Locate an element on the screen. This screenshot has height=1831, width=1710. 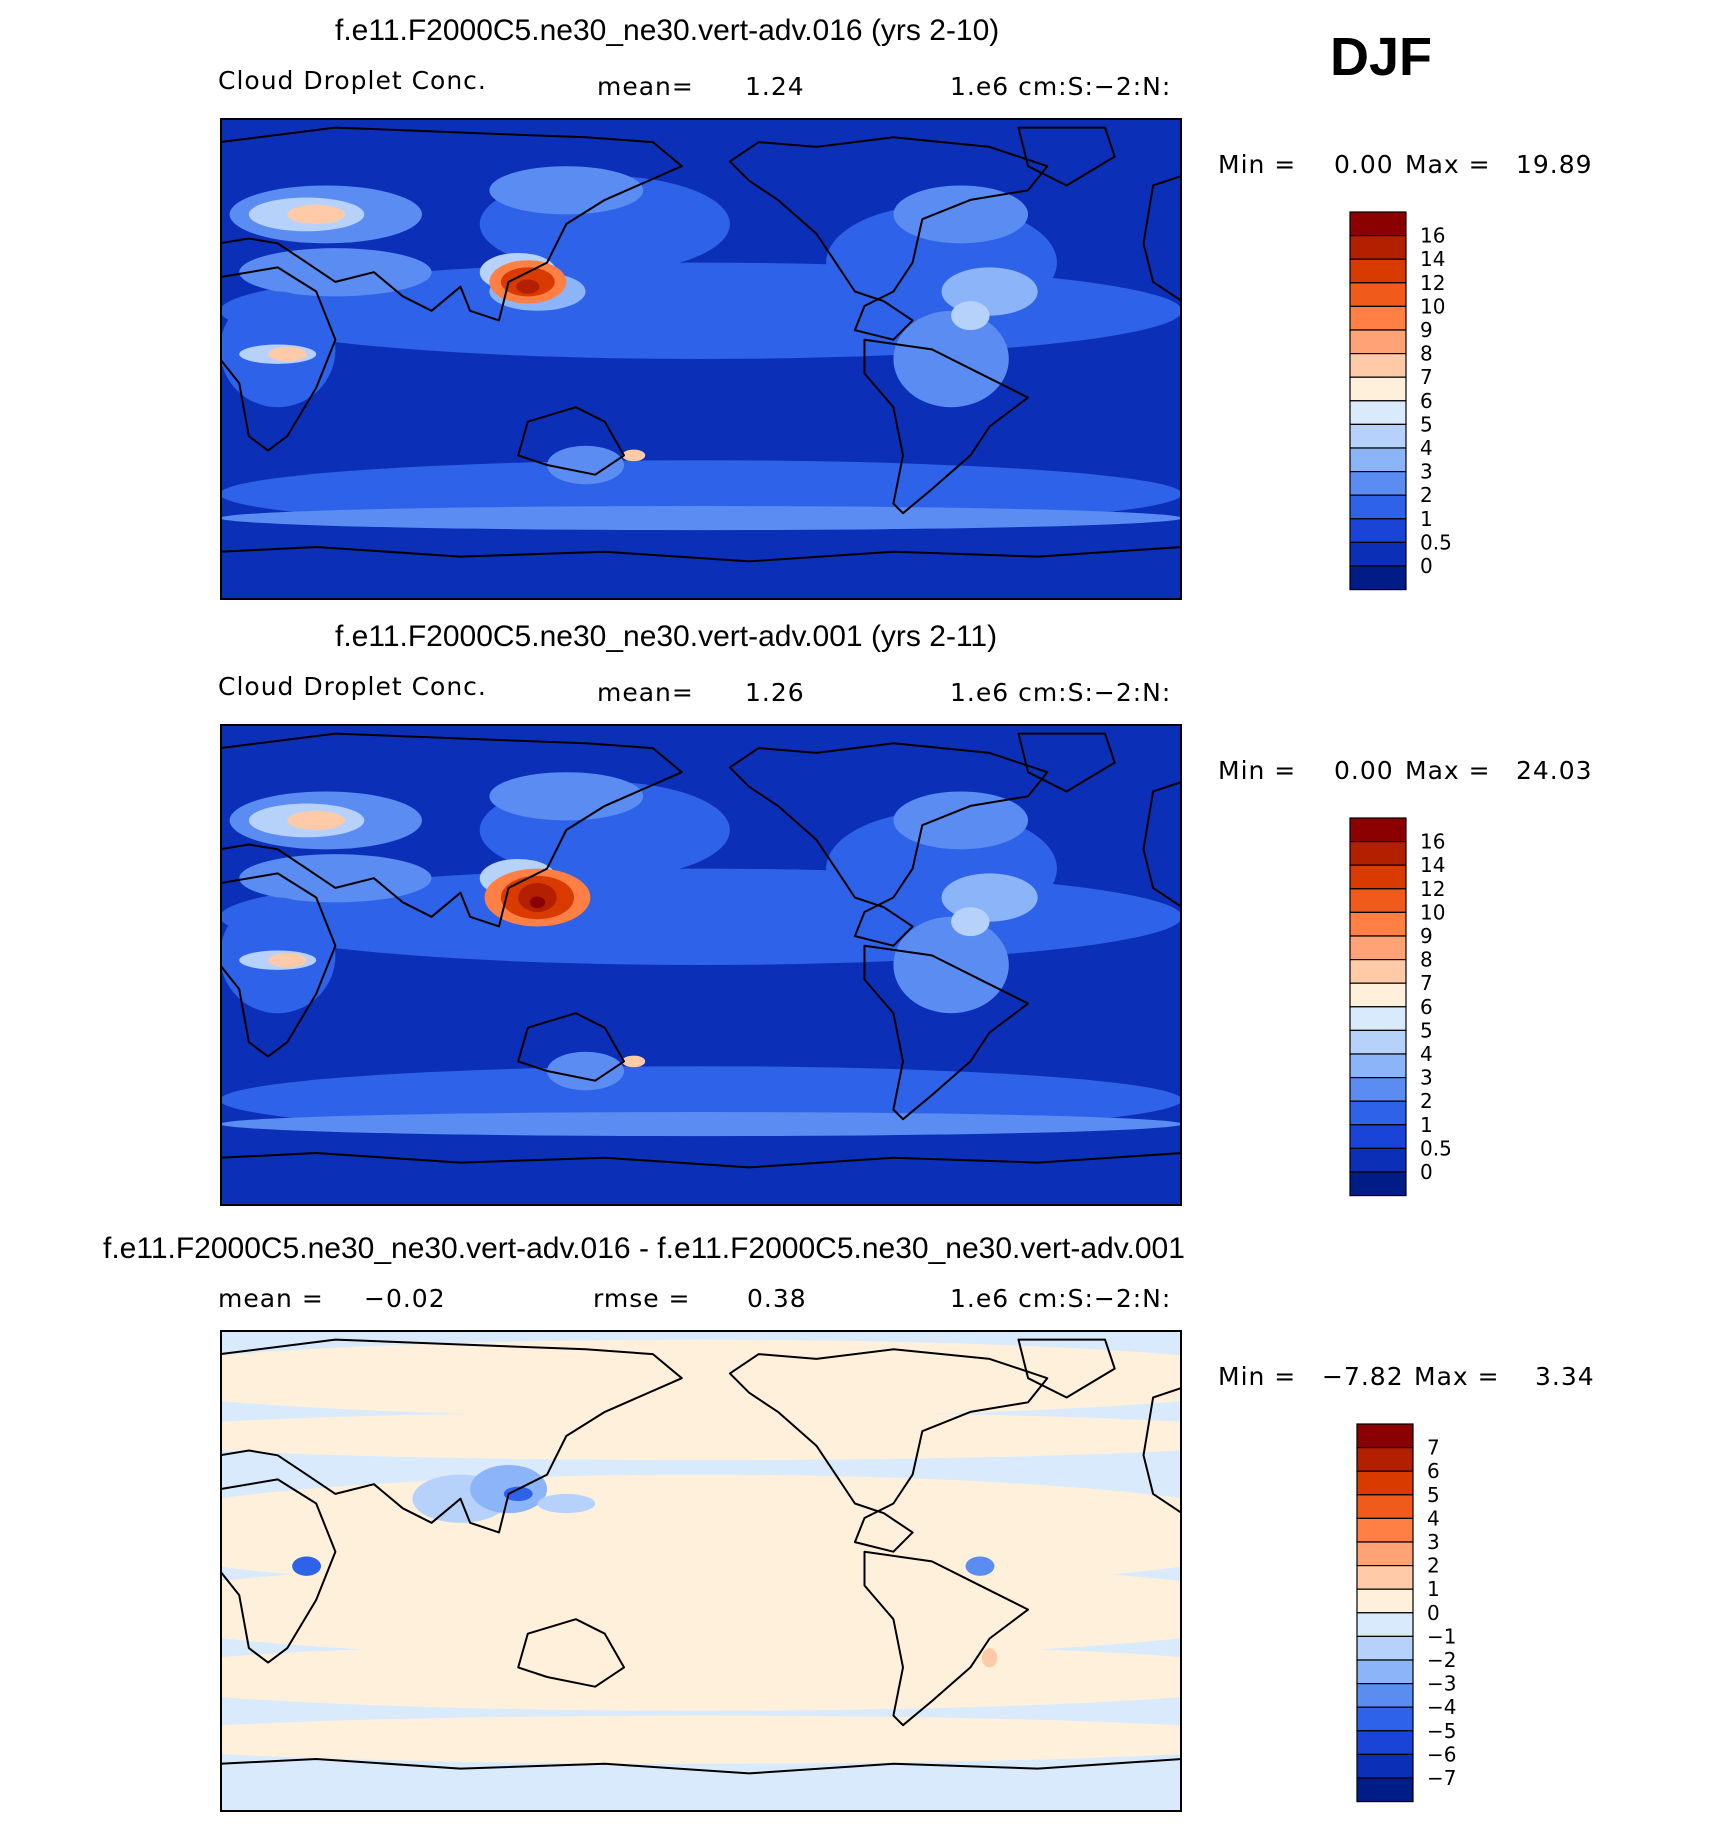
colorbar-level-label: 5 is located at coordinates (1426, 424).